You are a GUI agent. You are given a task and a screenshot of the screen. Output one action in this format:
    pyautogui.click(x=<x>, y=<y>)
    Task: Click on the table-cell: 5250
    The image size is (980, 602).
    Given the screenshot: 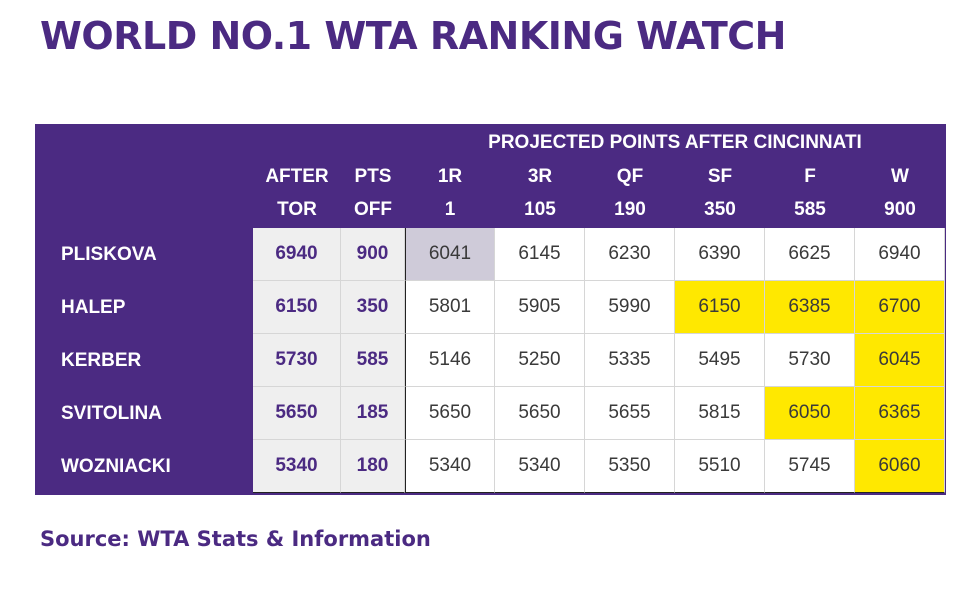 What is the action you would take?
    pyautogui.click(x=540, y=360)
    